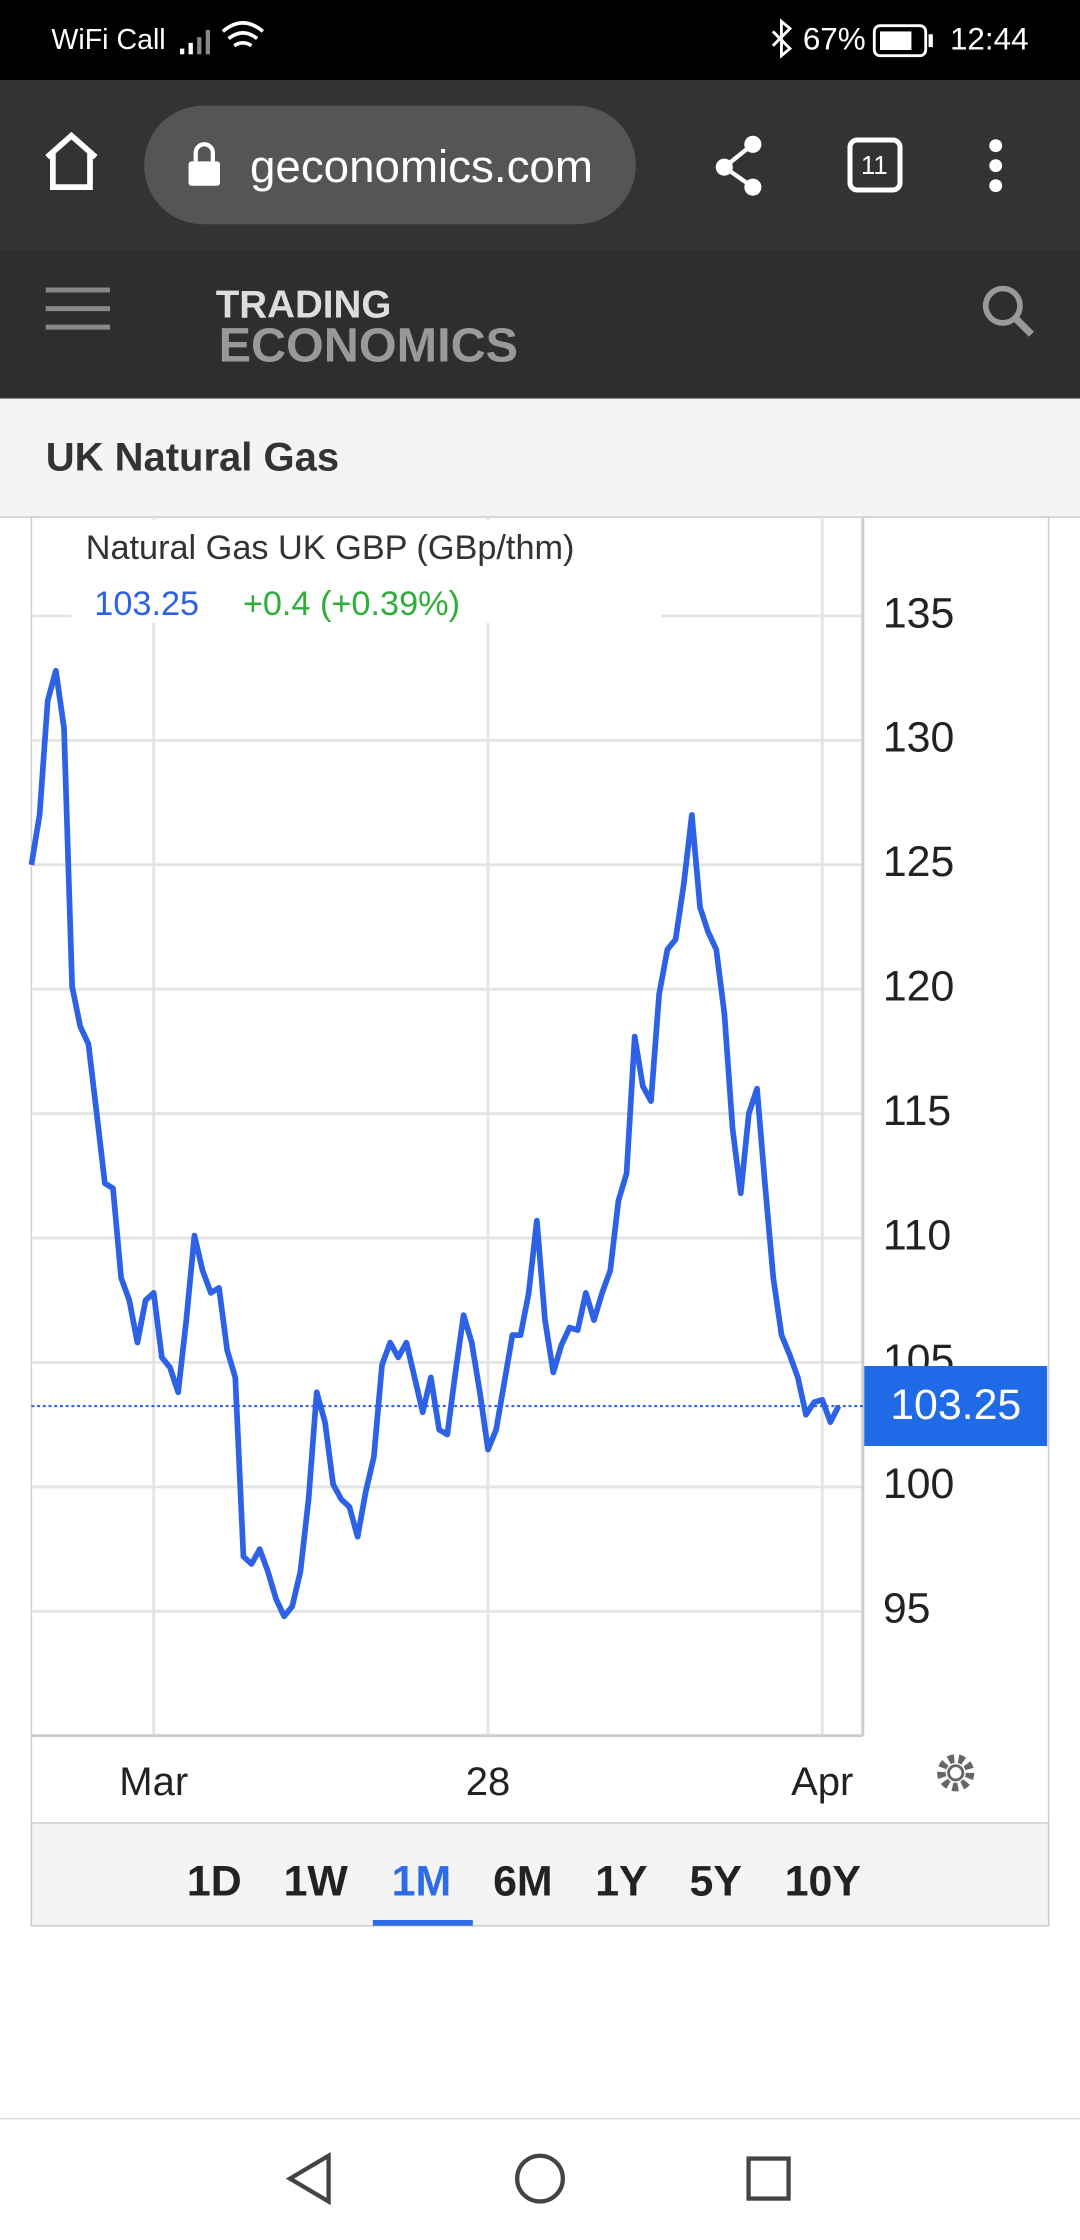 The image size is (1080, 2240). Describe the element at coordinates (369, 345) in the screenshot. I see `logo-bottom: ECONOMICS` at that location.